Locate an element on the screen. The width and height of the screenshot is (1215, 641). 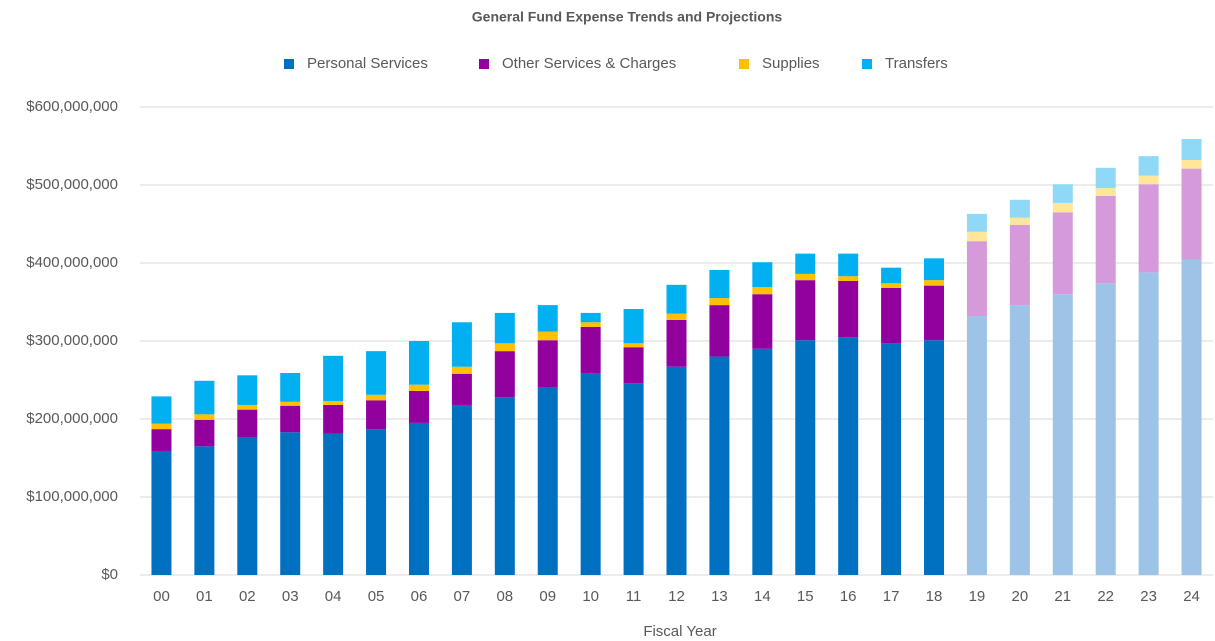
x-tick-label: 19 is located at coordinates (977, 596).